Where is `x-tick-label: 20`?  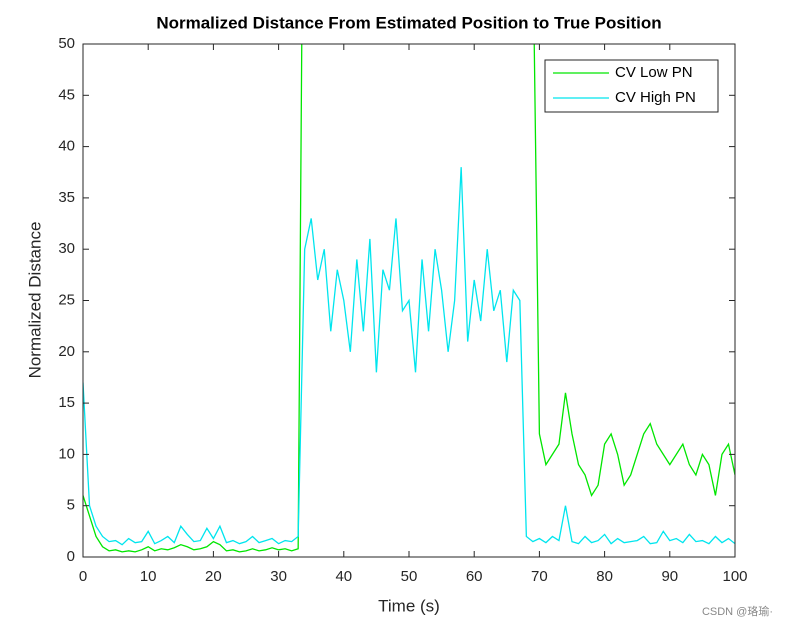 x-tick-label: 20 is located at coordinates (213, 576).